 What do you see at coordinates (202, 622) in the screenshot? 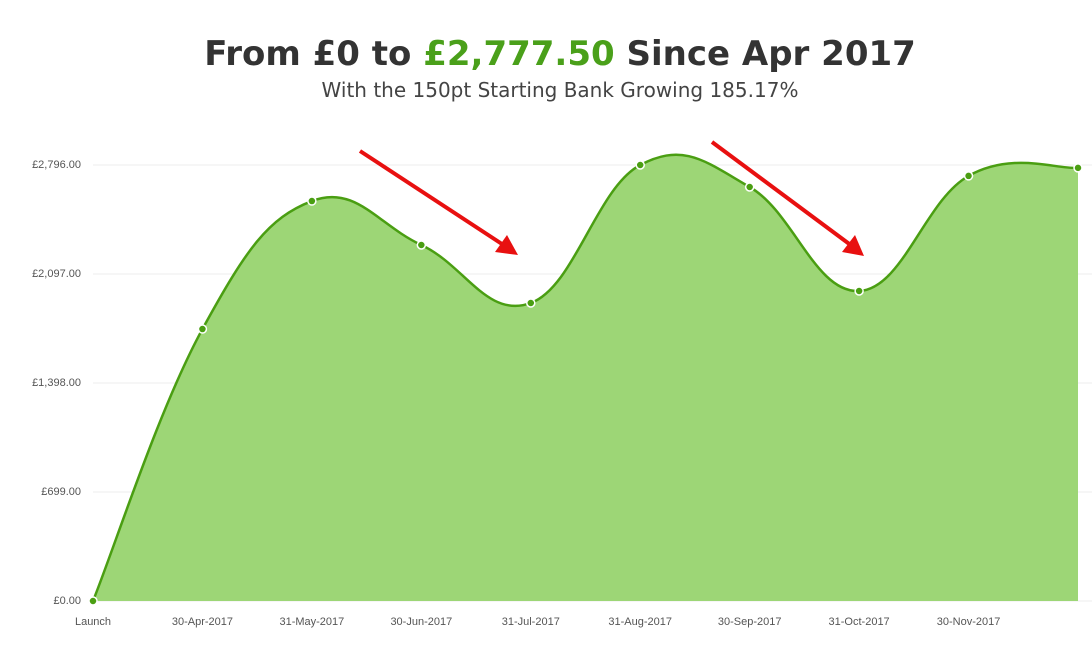
I see `x-tick-label: 30-Apr-2017` at bounding box center [202, 622].